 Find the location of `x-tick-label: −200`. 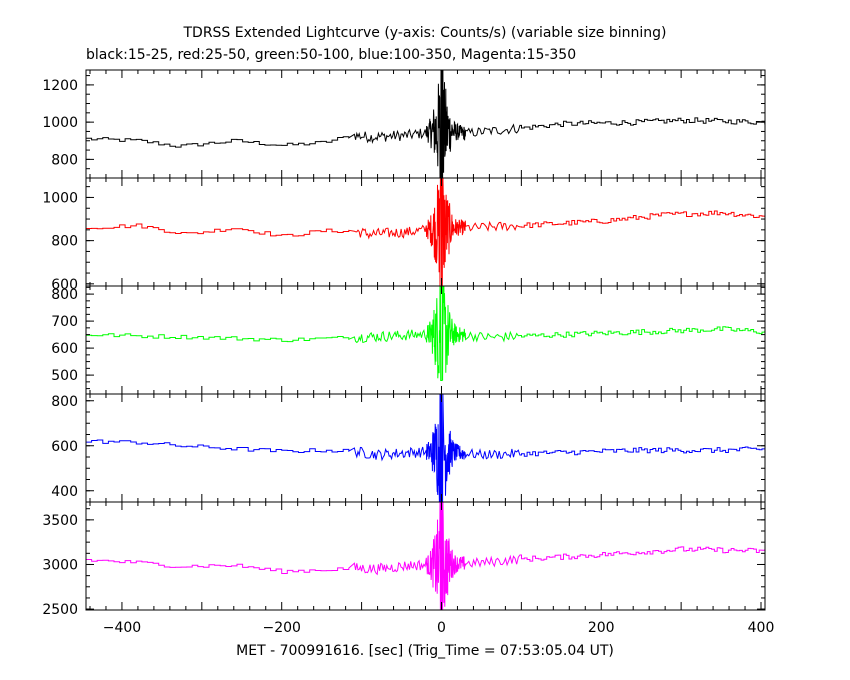

x-tick-label: −200 is located at coordinates (281, 628).